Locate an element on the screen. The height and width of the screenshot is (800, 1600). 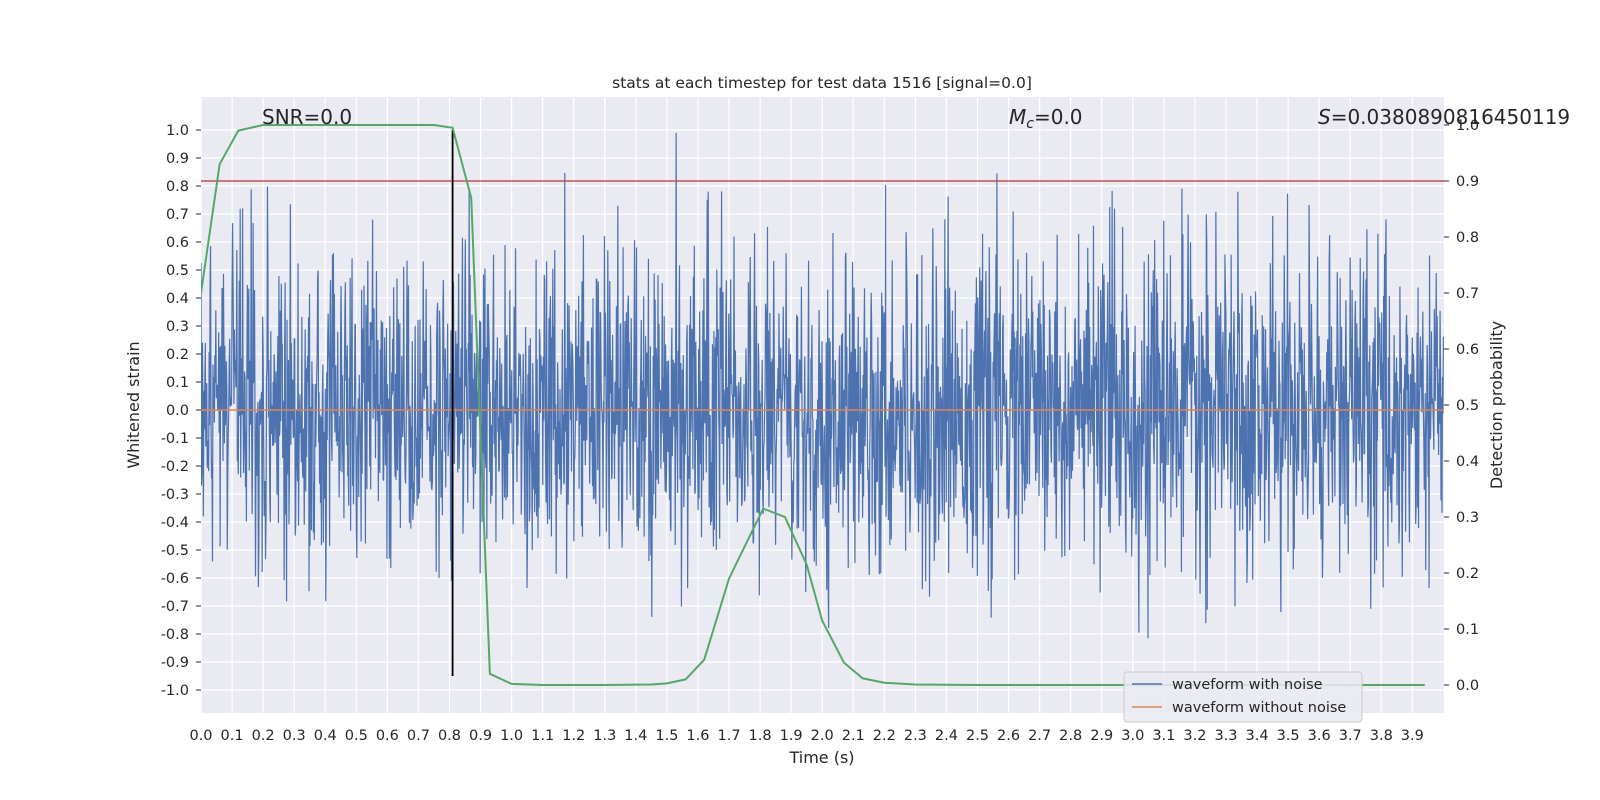
x-tick-label: 1.6 is located at coordinates (697, 736).